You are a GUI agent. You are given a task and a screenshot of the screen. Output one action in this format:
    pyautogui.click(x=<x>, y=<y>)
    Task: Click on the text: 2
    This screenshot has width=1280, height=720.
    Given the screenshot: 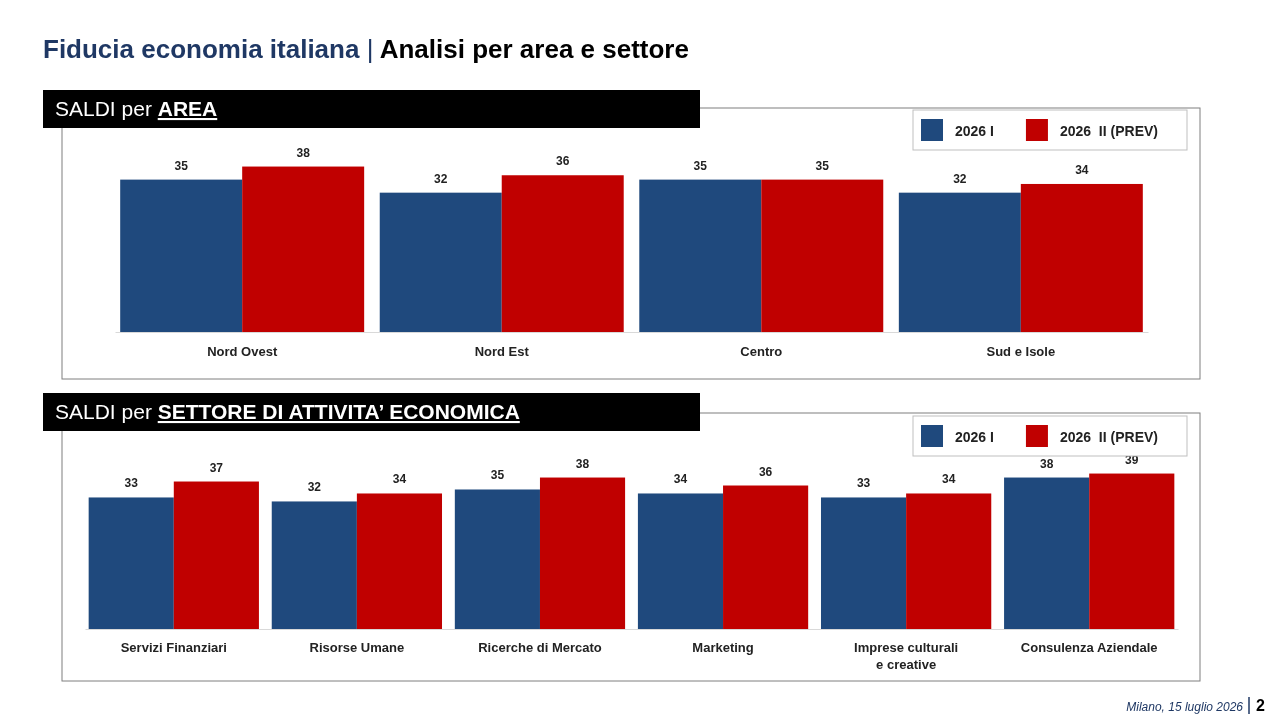 What is the action you would take?
    pyautogui.click(x=1260, y=705)
    